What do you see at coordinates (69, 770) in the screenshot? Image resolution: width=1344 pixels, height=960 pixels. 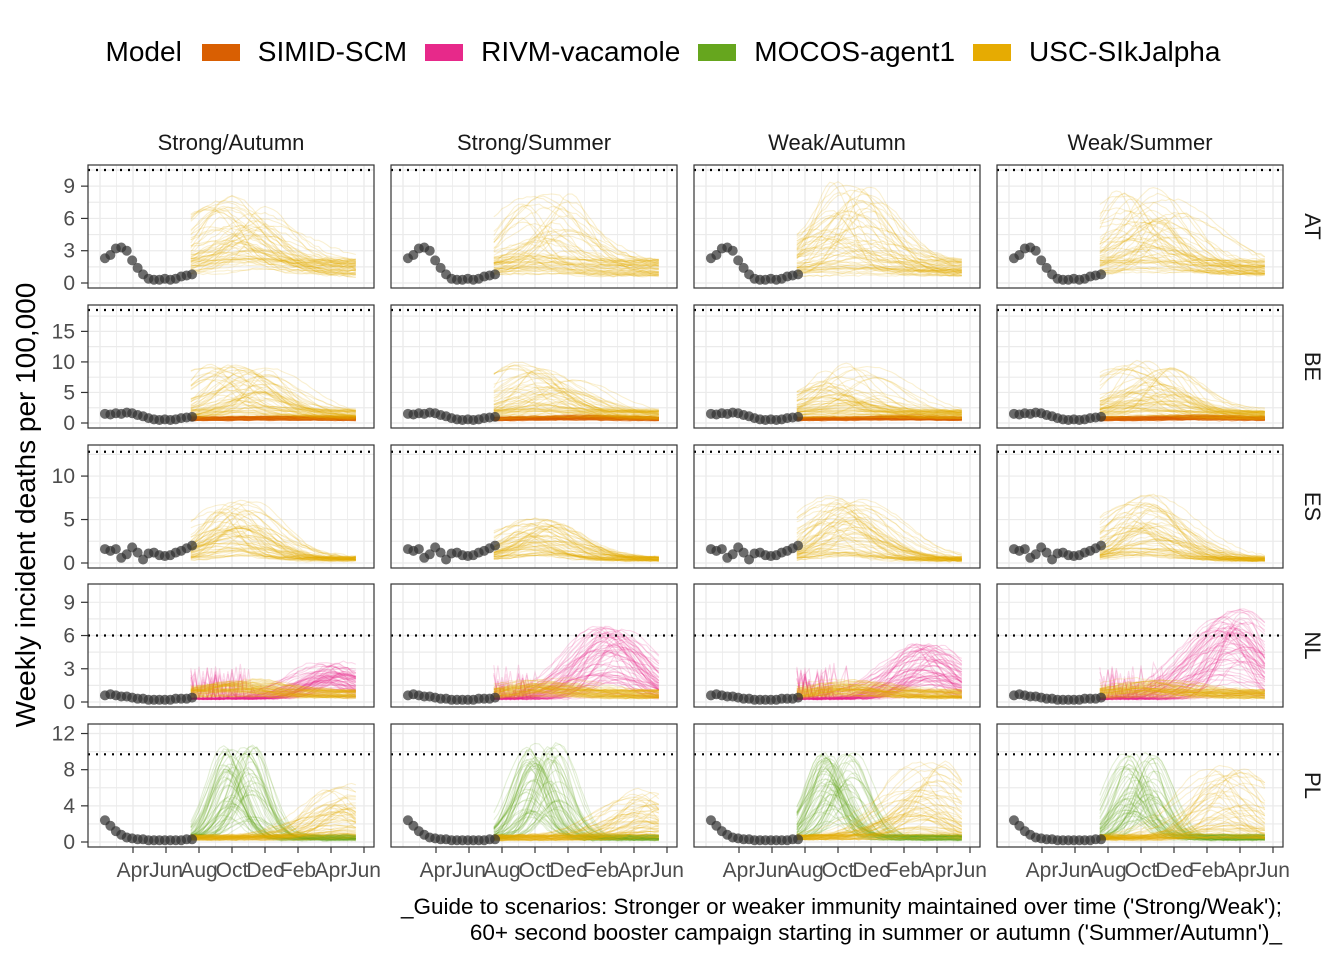 I see `y-tick-label: 8` at bounding box center [69, 770].